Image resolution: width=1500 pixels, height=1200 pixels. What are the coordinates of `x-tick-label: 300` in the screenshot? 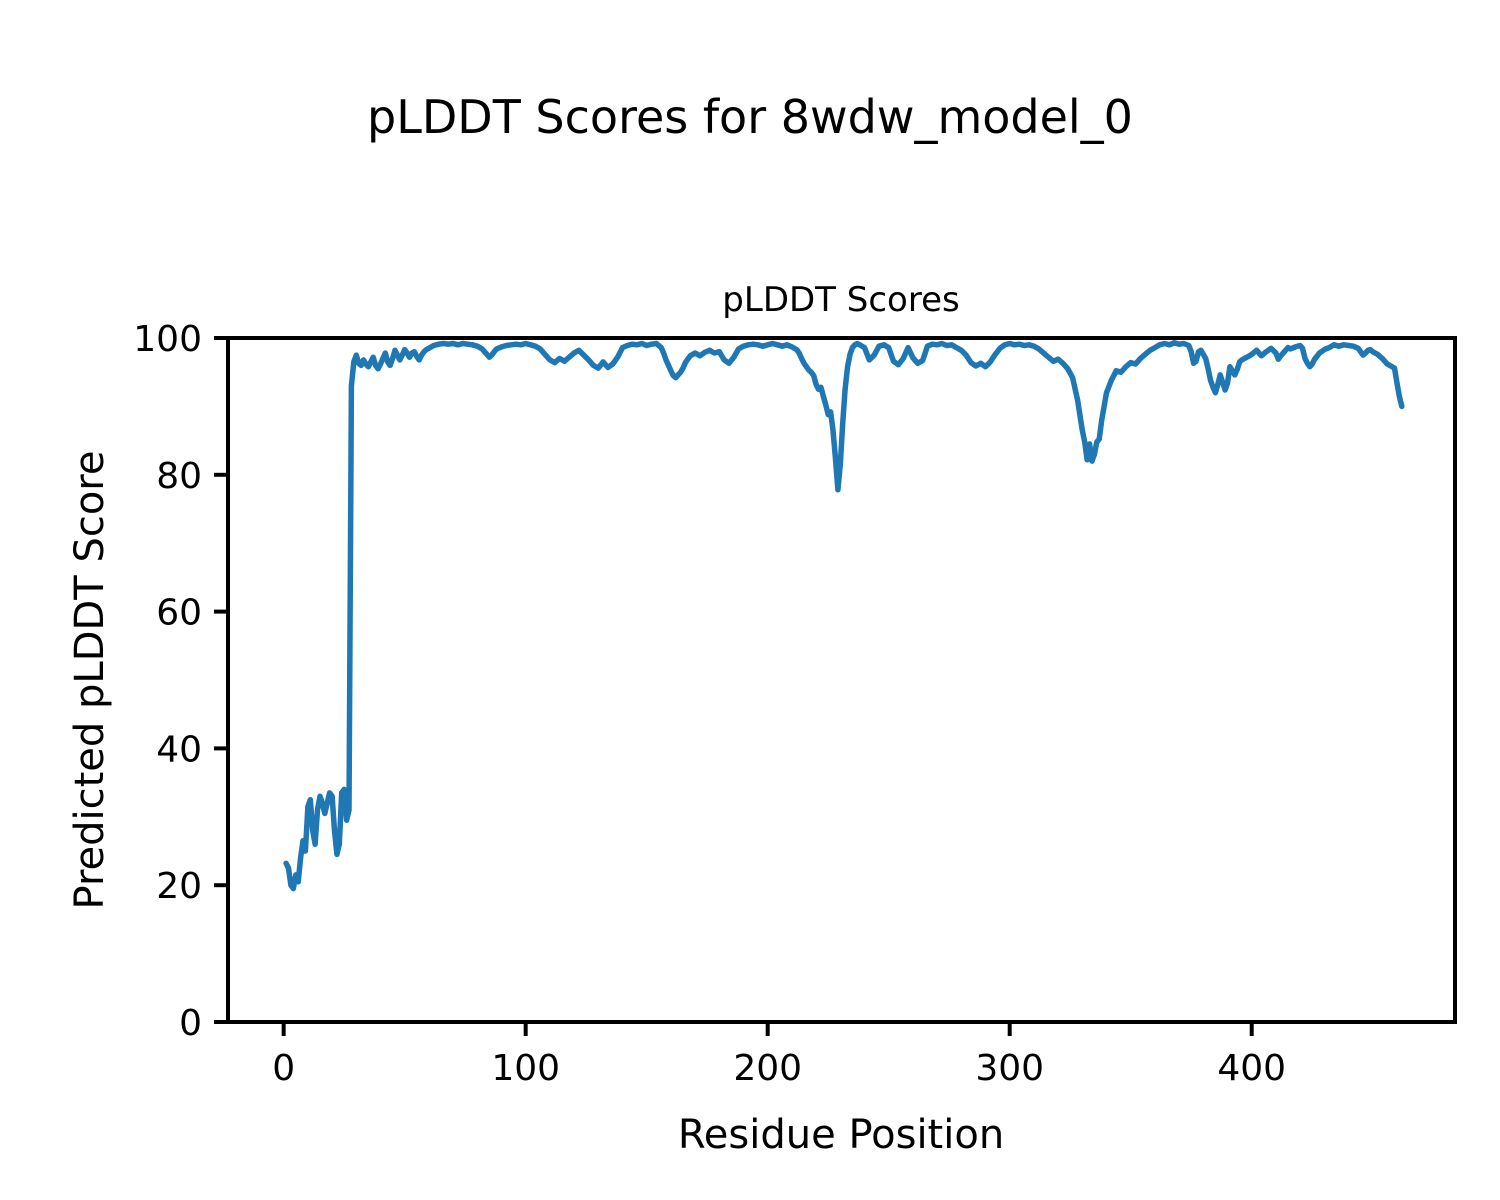 It's located at (1009, 1068).